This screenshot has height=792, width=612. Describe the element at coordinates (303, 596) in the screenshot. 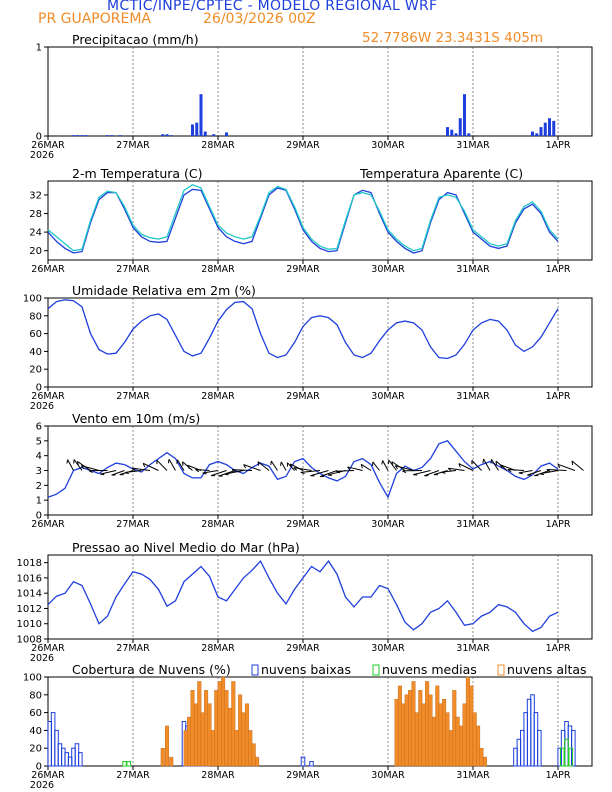

I see `series-line-pressao` at that location.